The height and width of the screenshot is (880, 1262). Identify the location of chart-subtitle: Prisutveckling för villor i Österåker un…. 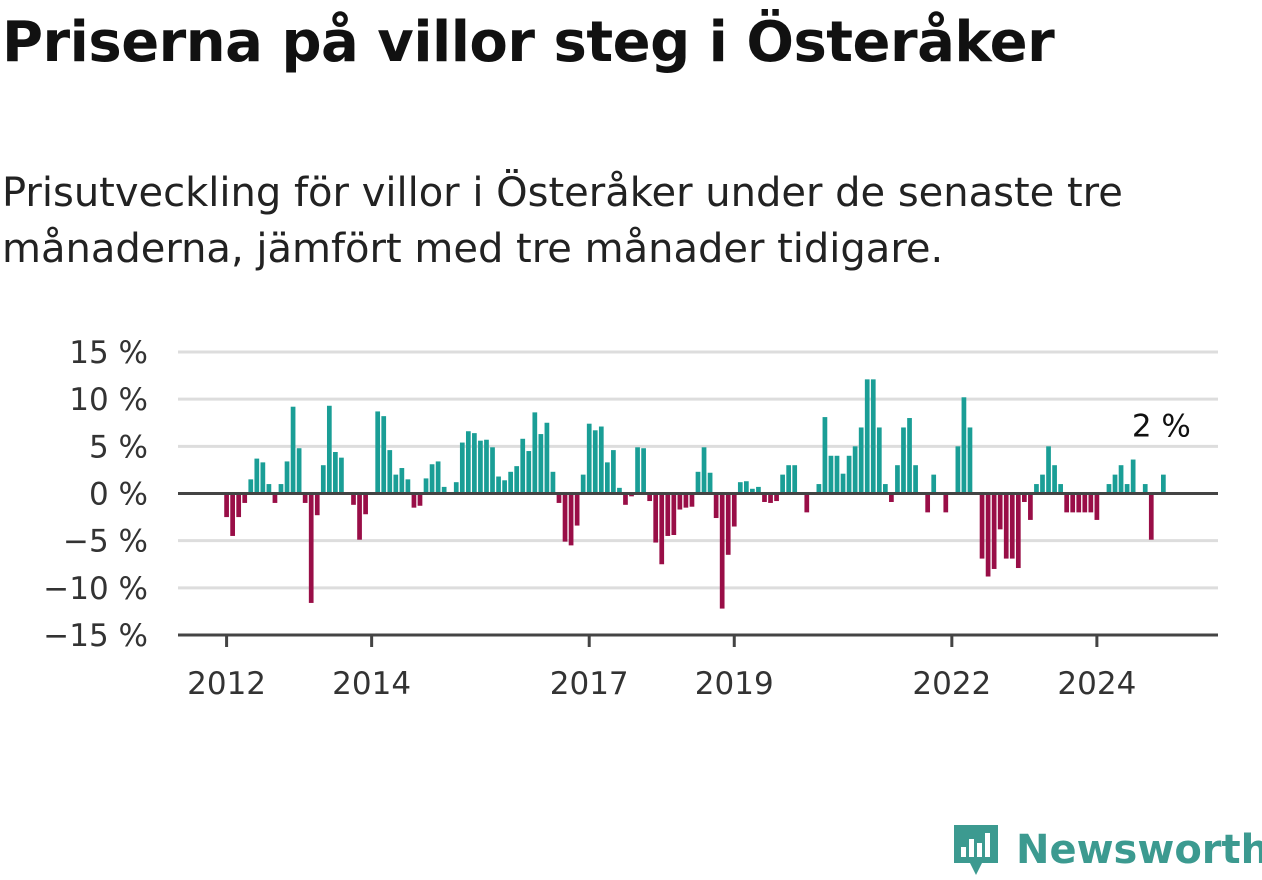
(562, 221).